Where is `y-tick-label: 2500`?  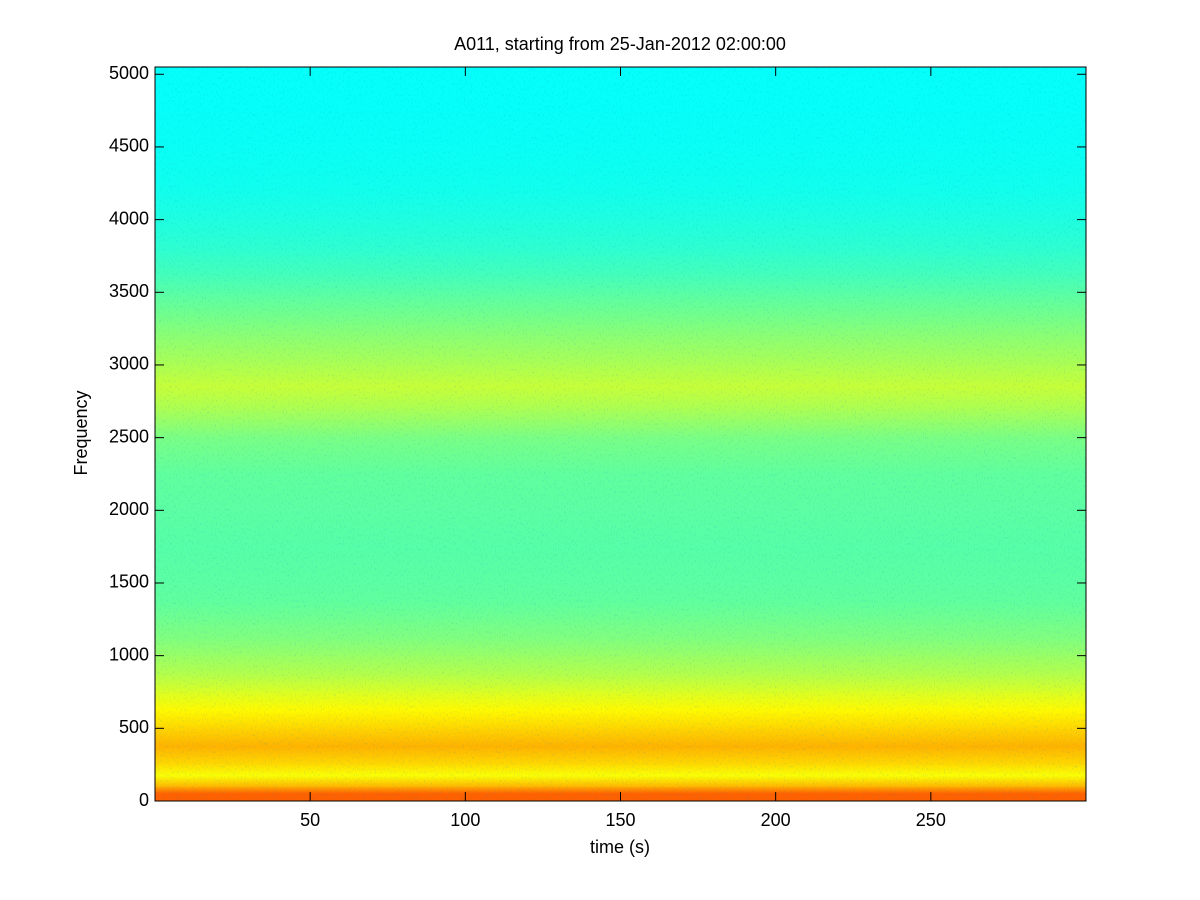 y-tick-label: 2500 is located at coordinates (129, 436).